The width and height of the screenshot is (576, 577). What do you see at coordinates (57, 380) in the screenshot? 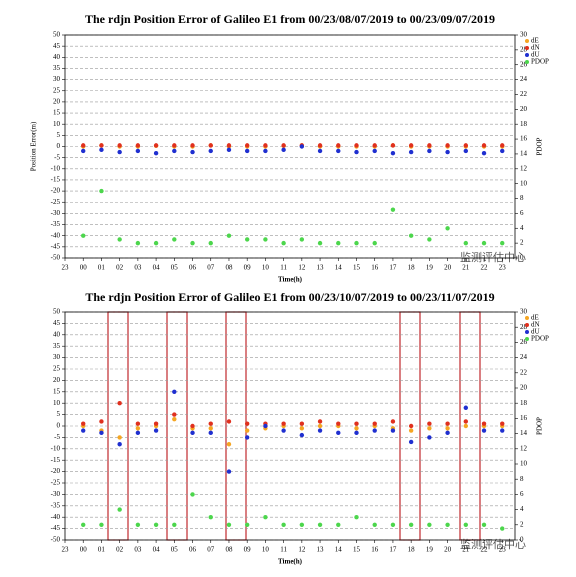
I see `y-tick-label: 20` at bounding box center [57, 380].